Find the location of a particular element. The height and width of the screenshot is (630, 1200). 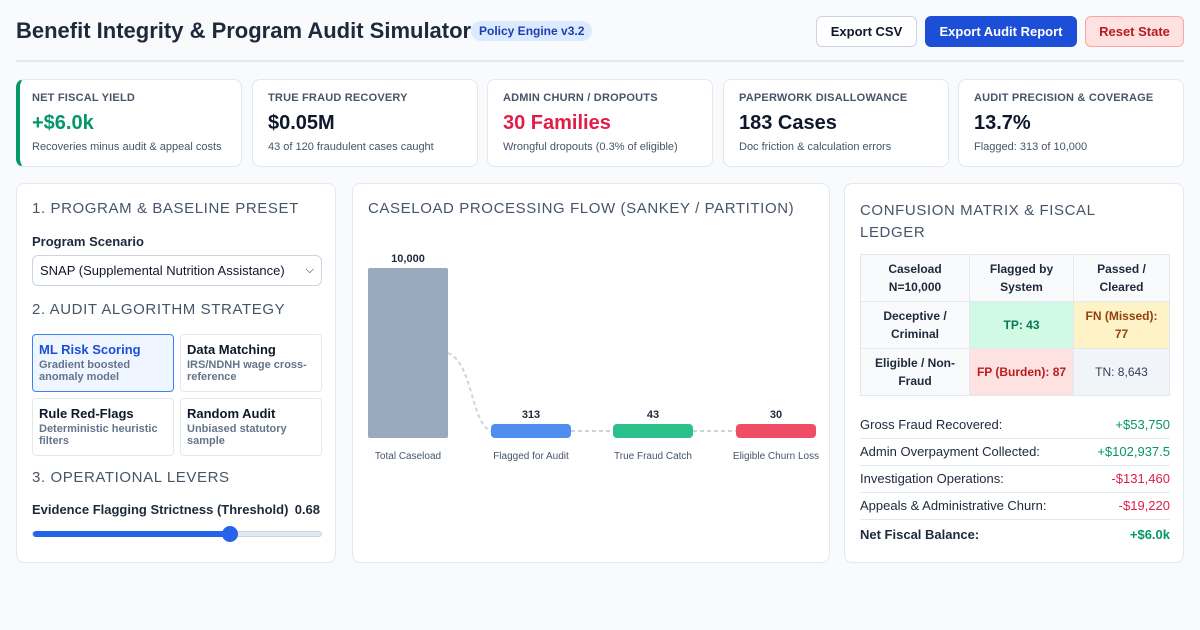

flow-value-label: 313 is located at coordinates (531, 415).